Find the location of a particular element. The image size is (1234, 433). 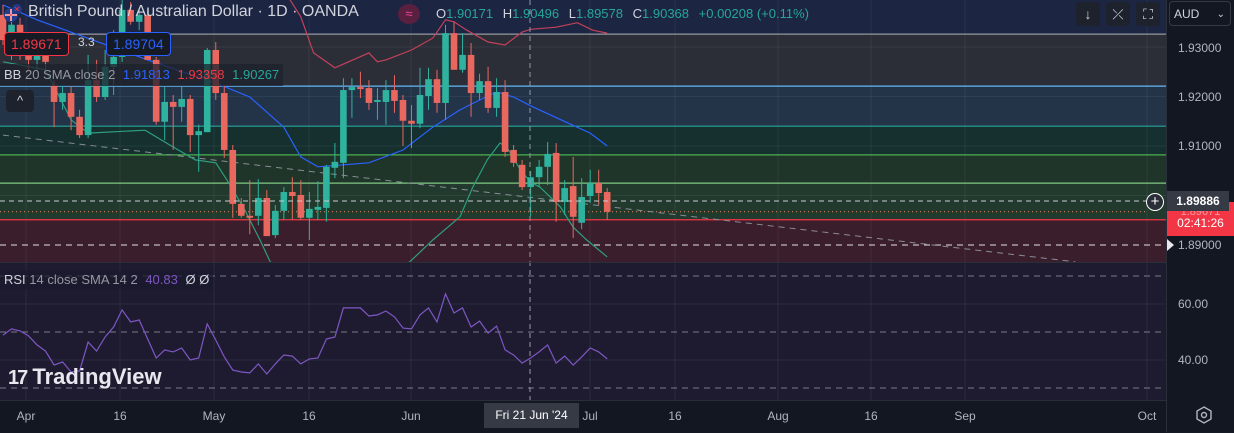

rsi-line is located at coordinates (305, 333).